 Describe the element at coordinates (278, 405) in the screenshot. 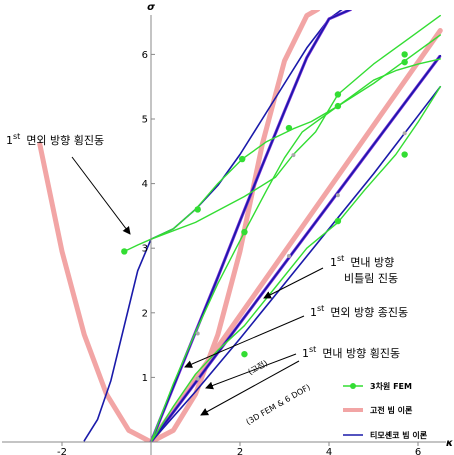

I see `rotated-label-fem-6dof: (3D FEM & 6 DOF)` at that location.